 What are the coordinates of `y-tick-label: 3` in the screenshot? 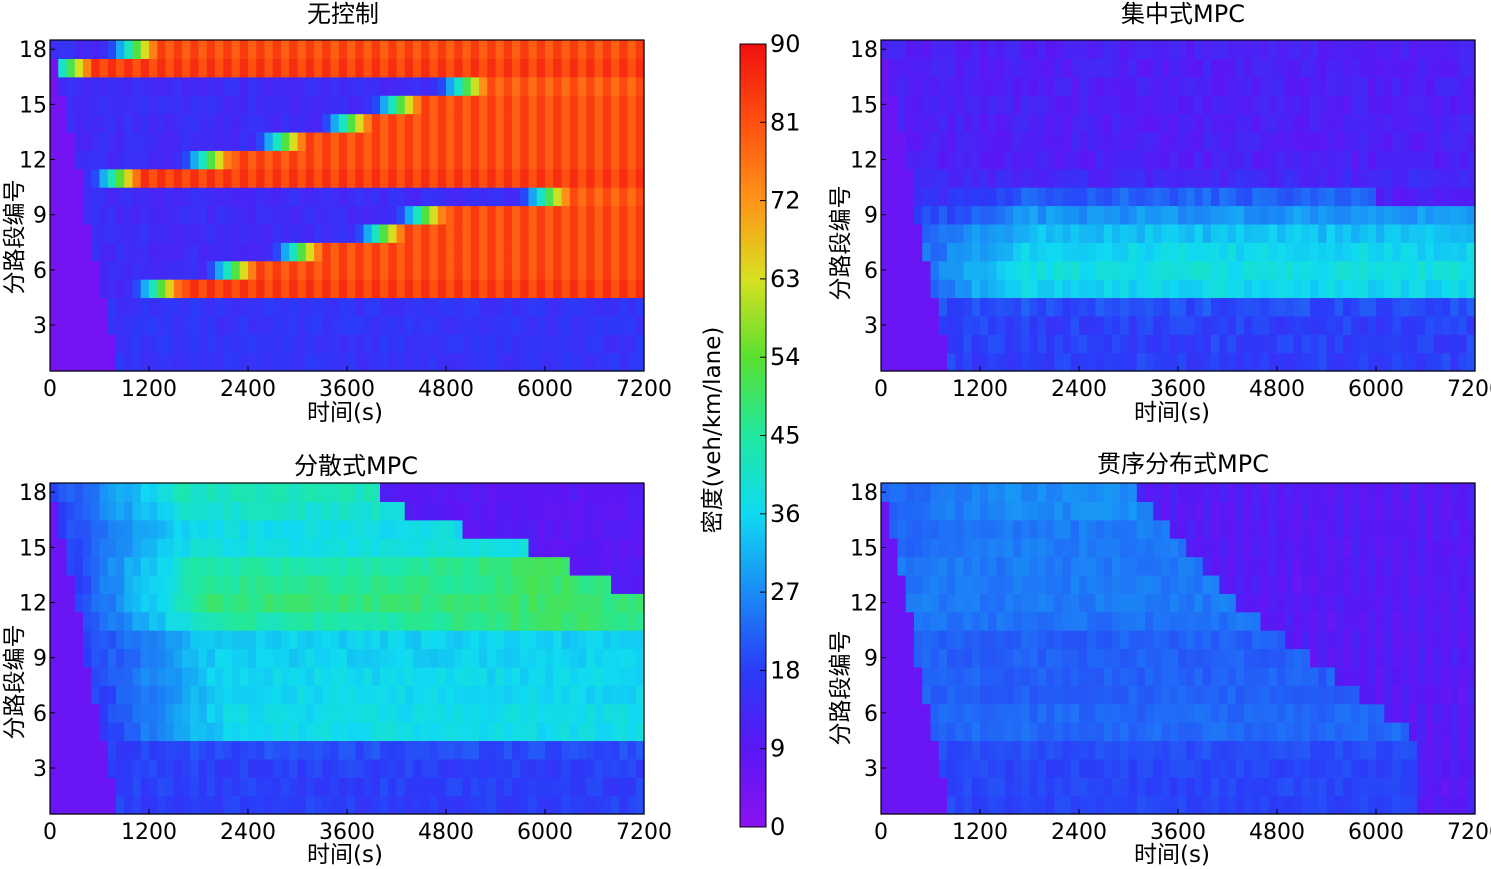 It's located at (40, 769).